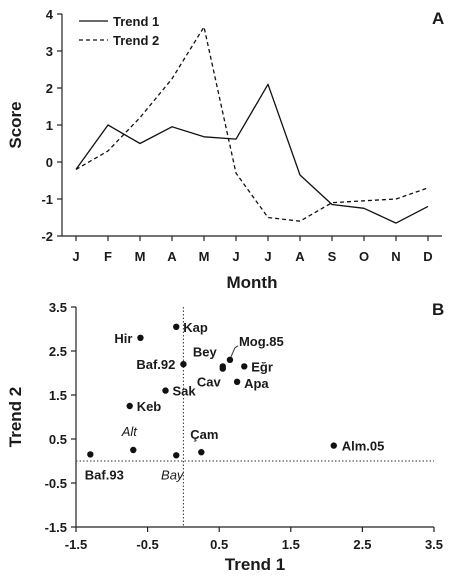 The image size is (474, 579). I want to click on point-label-alm-05: Alm.05, so click(363, 446).